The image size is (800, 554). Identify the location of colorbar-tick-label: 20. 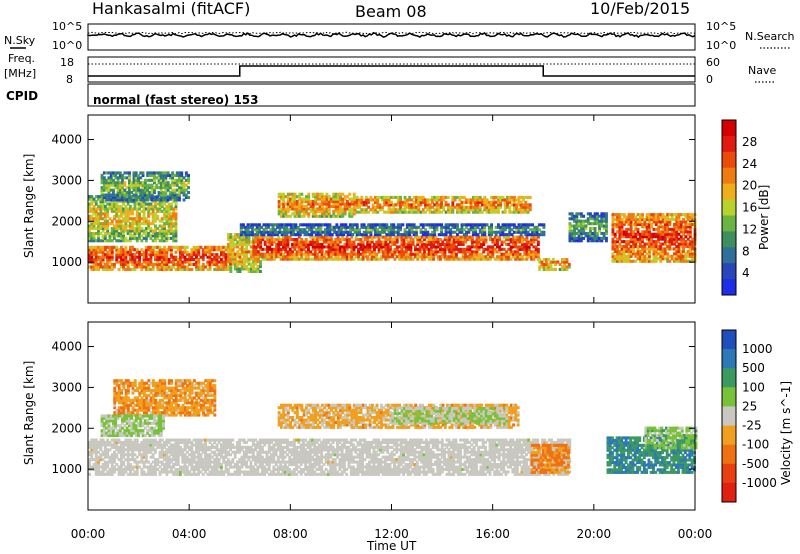
(749, 186).